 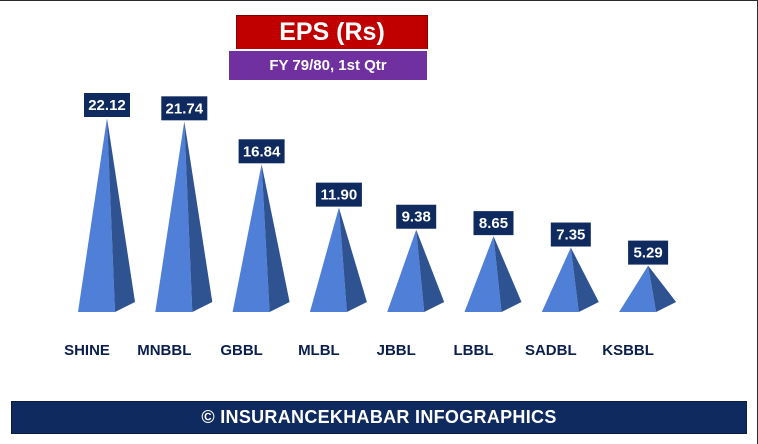 I want to click on category-label: LBBL, so click(x=474, y=350).